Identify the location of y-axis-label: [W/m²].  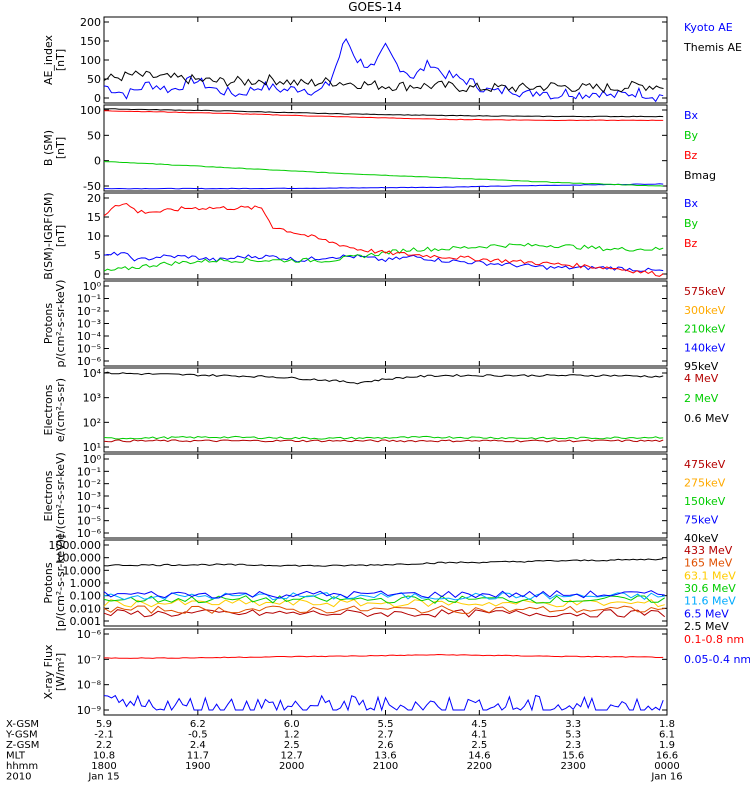
(60, 672).